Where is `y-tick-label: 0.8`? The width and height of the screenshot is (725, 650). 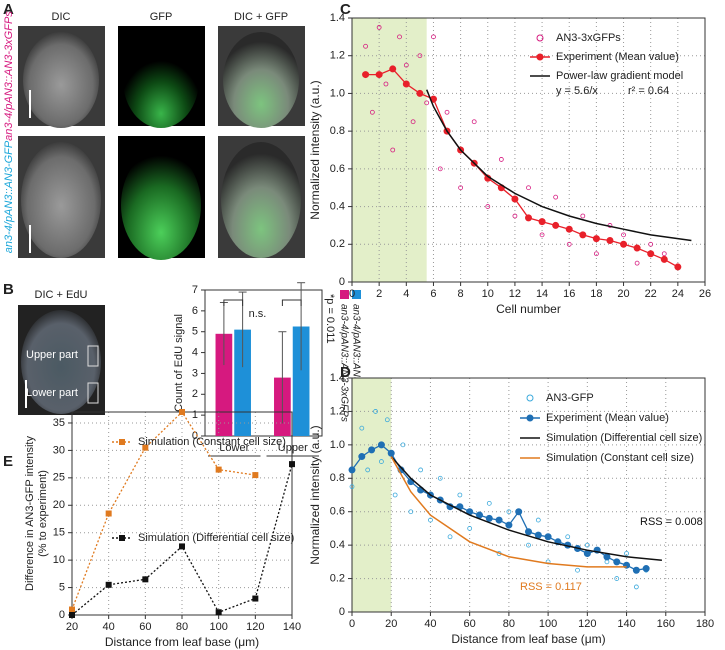 y-tick-label: 0.8 is located at coordinates (337, 478).